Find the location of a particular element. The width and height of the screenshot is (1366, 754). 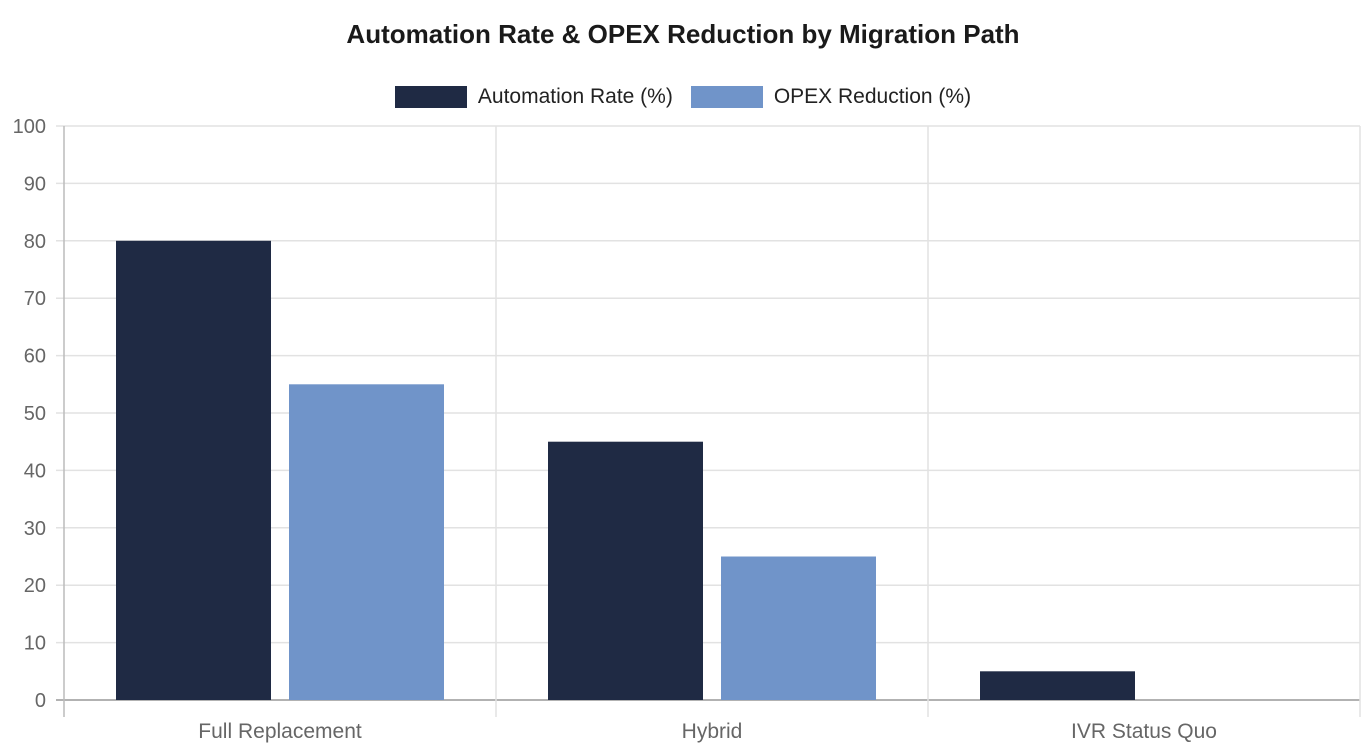

legend-swatch-opex-reduction is located at coordinates (726, 97).